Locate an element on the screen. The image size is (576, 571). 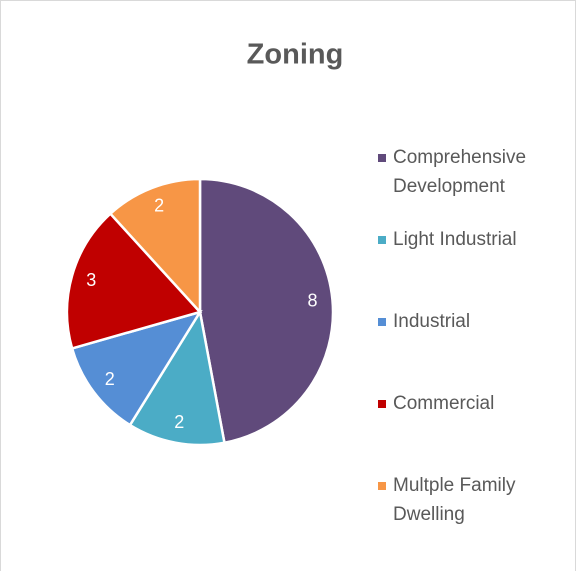
chart-title: Zoning is located at coordinates (295, 55).